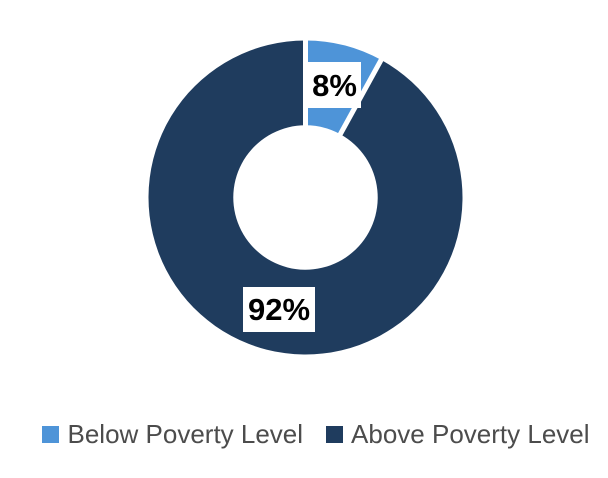 The height and width of the screenshot is (478, 608). I want to click on legend-label-above-poverty: Above Poverty Level, so click(470, 434).